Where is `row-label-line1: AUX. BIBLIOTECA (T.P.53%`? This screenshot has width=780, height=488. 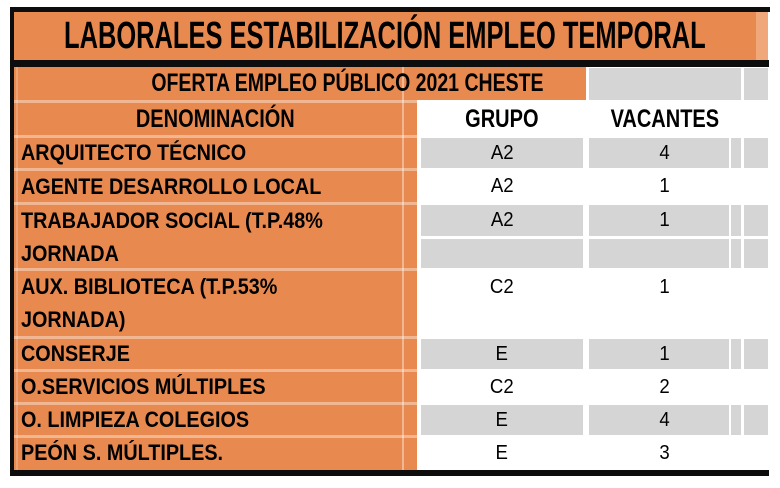 row-label-line1: AUX. BIBLIOTECA (T.P.53% is located at coordinates (149, 286).